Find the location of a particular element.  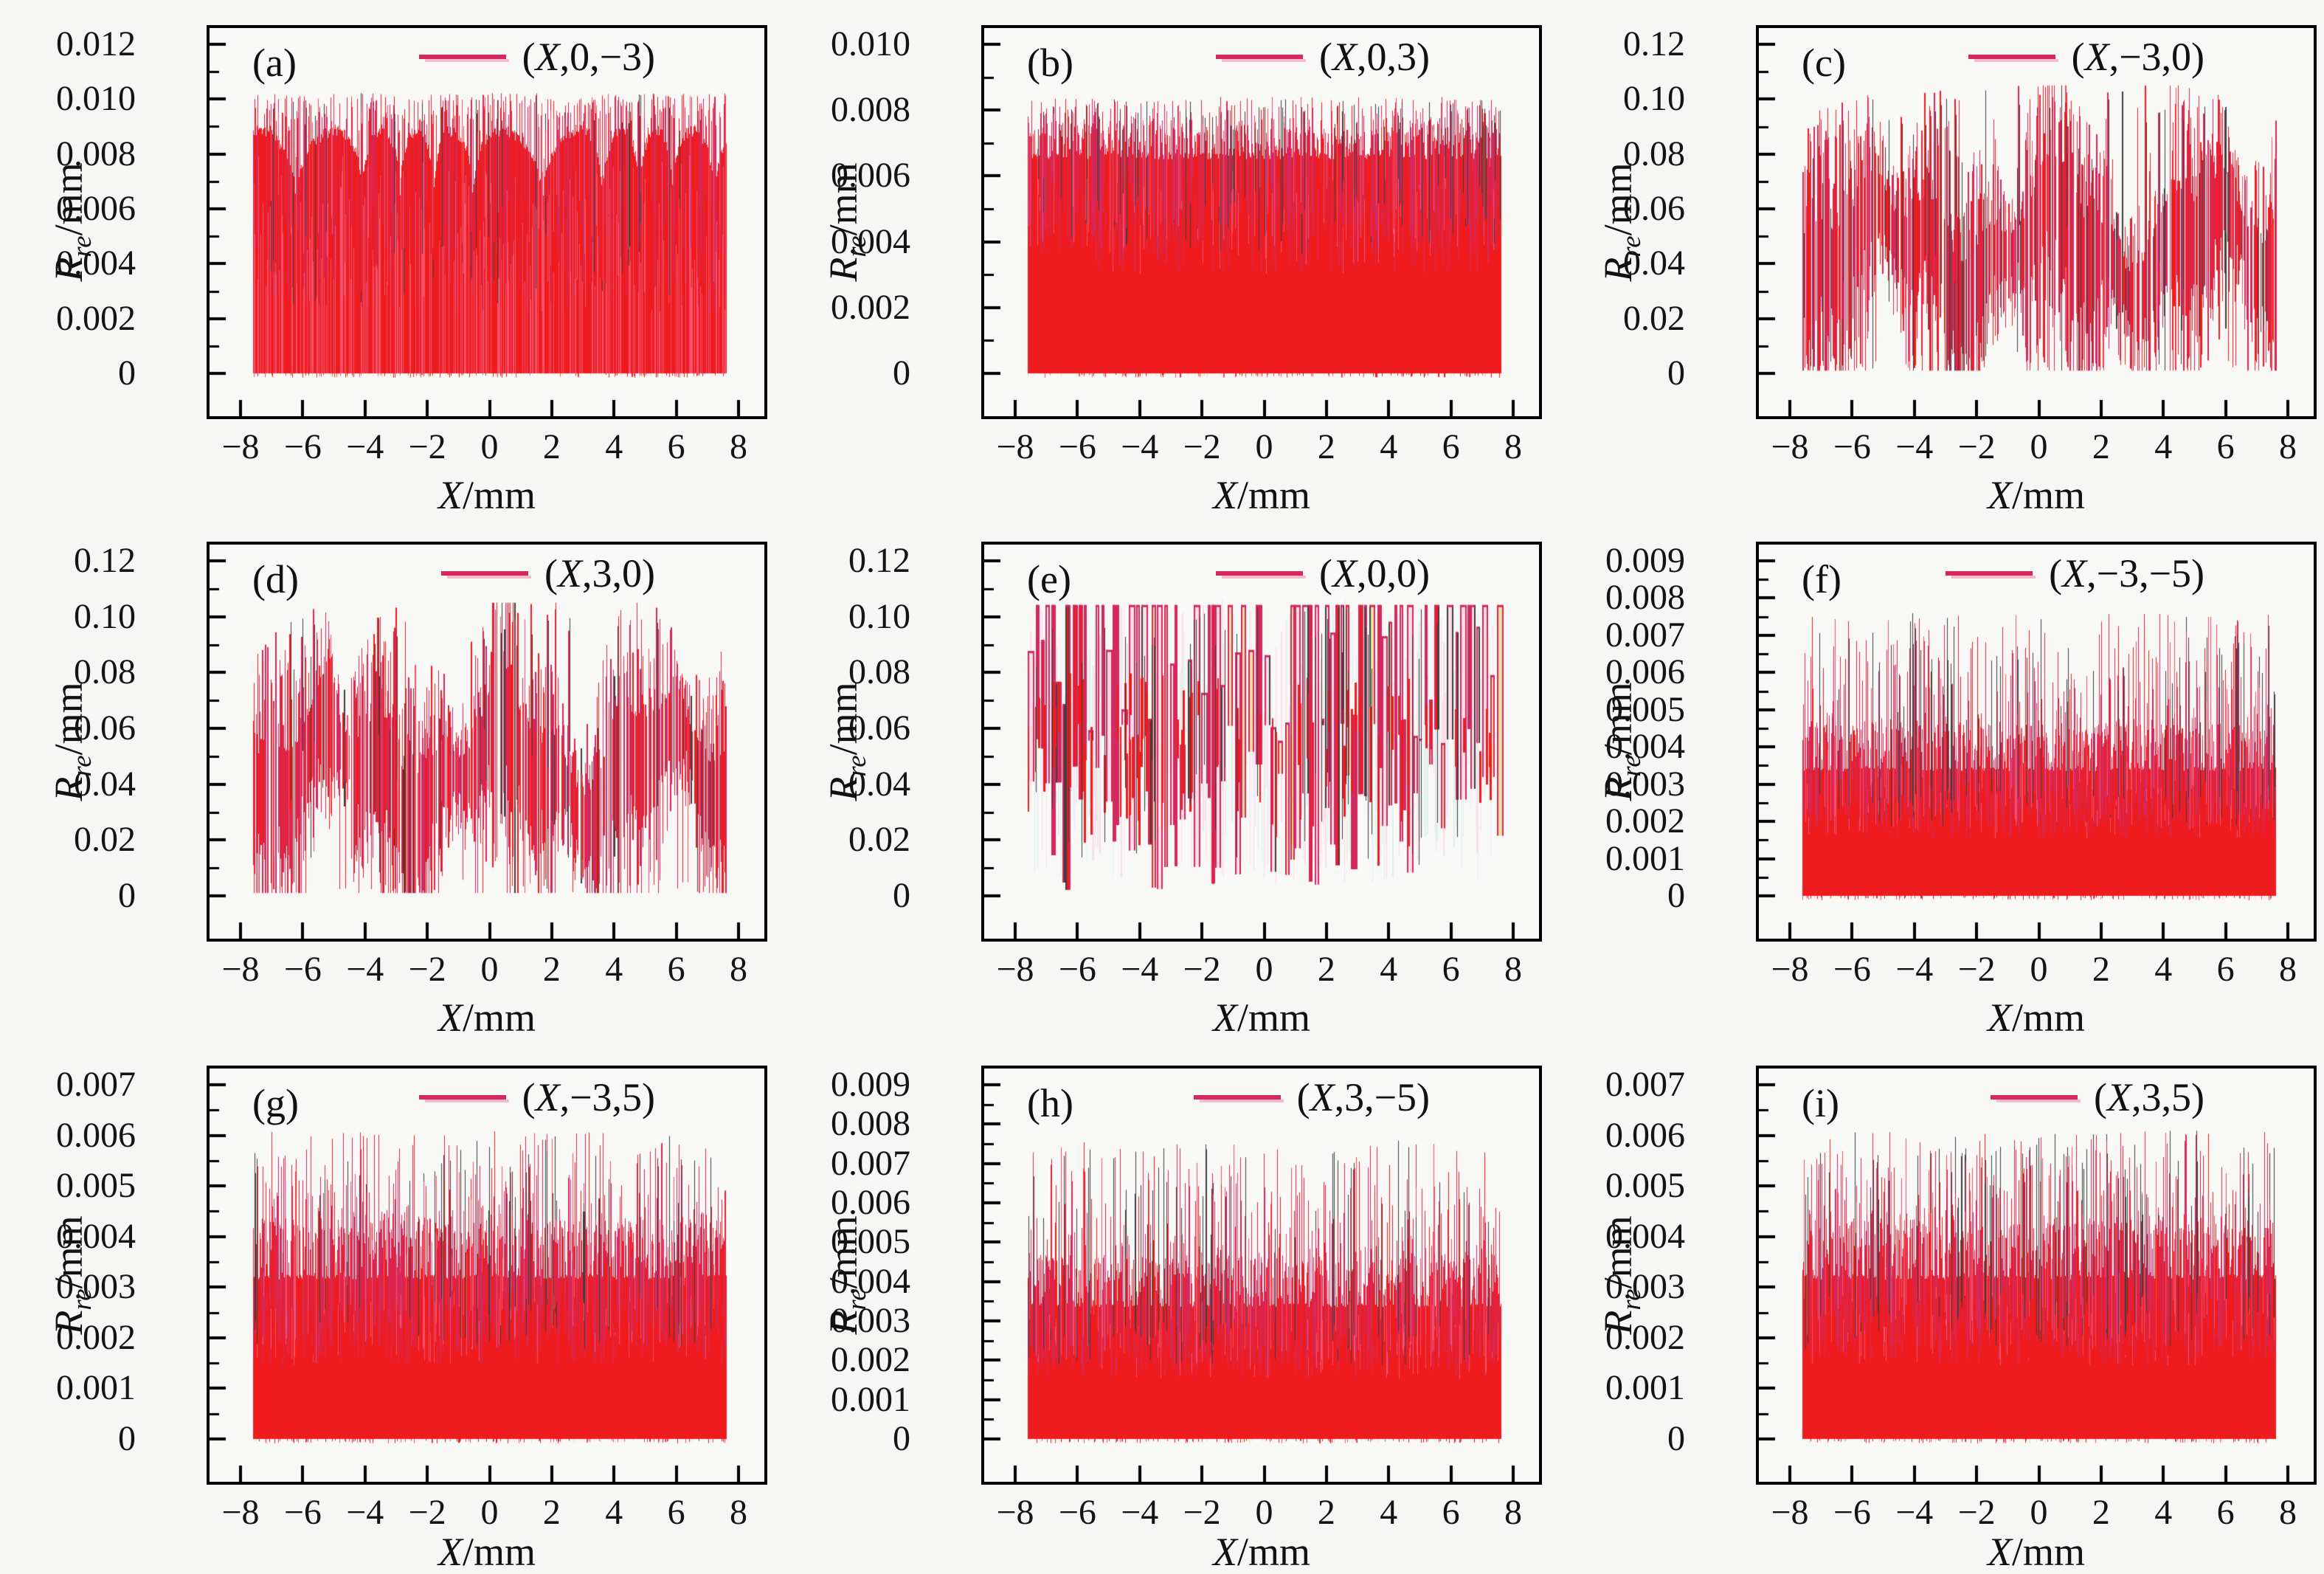

y-tick-label: 0.006 is located at coordinates (870, 176).